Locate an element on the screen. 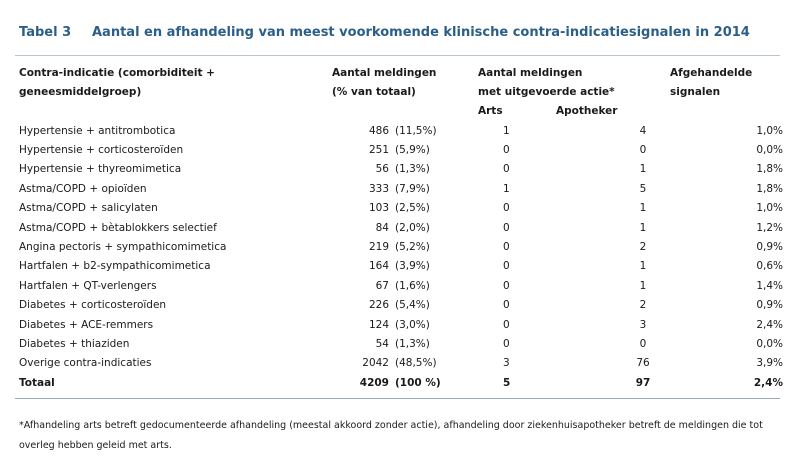 Image resolution: width=792 pixels, height=465 pixels. row-percentage: (5,4%) is located at coordinates (412, 305).